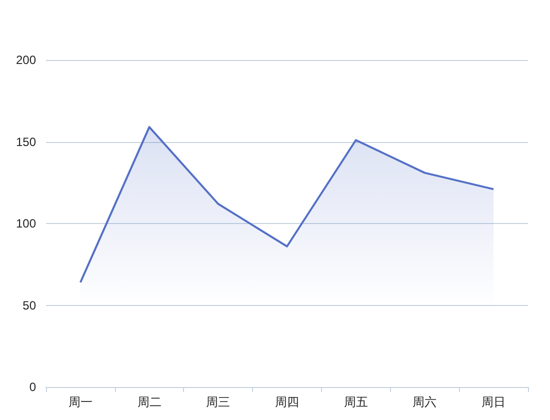 The width and height of the screenshot is (550, 420). Describe the element at coordinates (149, 402) in the screenshot. I see `x-tick-label: 周二` at that location.